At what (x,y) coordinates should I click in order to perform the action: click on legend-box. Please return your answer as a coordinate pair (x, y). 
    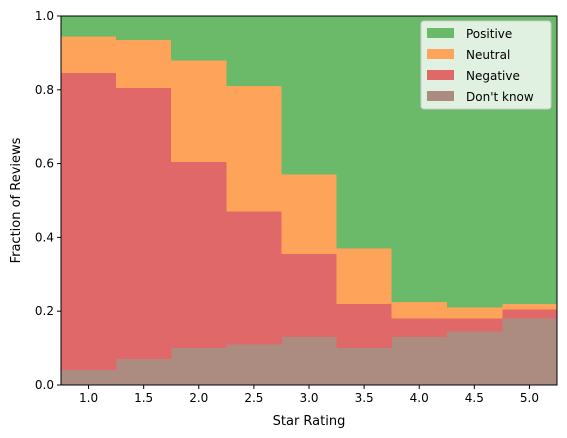
    Looking at the image, I should click on (486, 65).